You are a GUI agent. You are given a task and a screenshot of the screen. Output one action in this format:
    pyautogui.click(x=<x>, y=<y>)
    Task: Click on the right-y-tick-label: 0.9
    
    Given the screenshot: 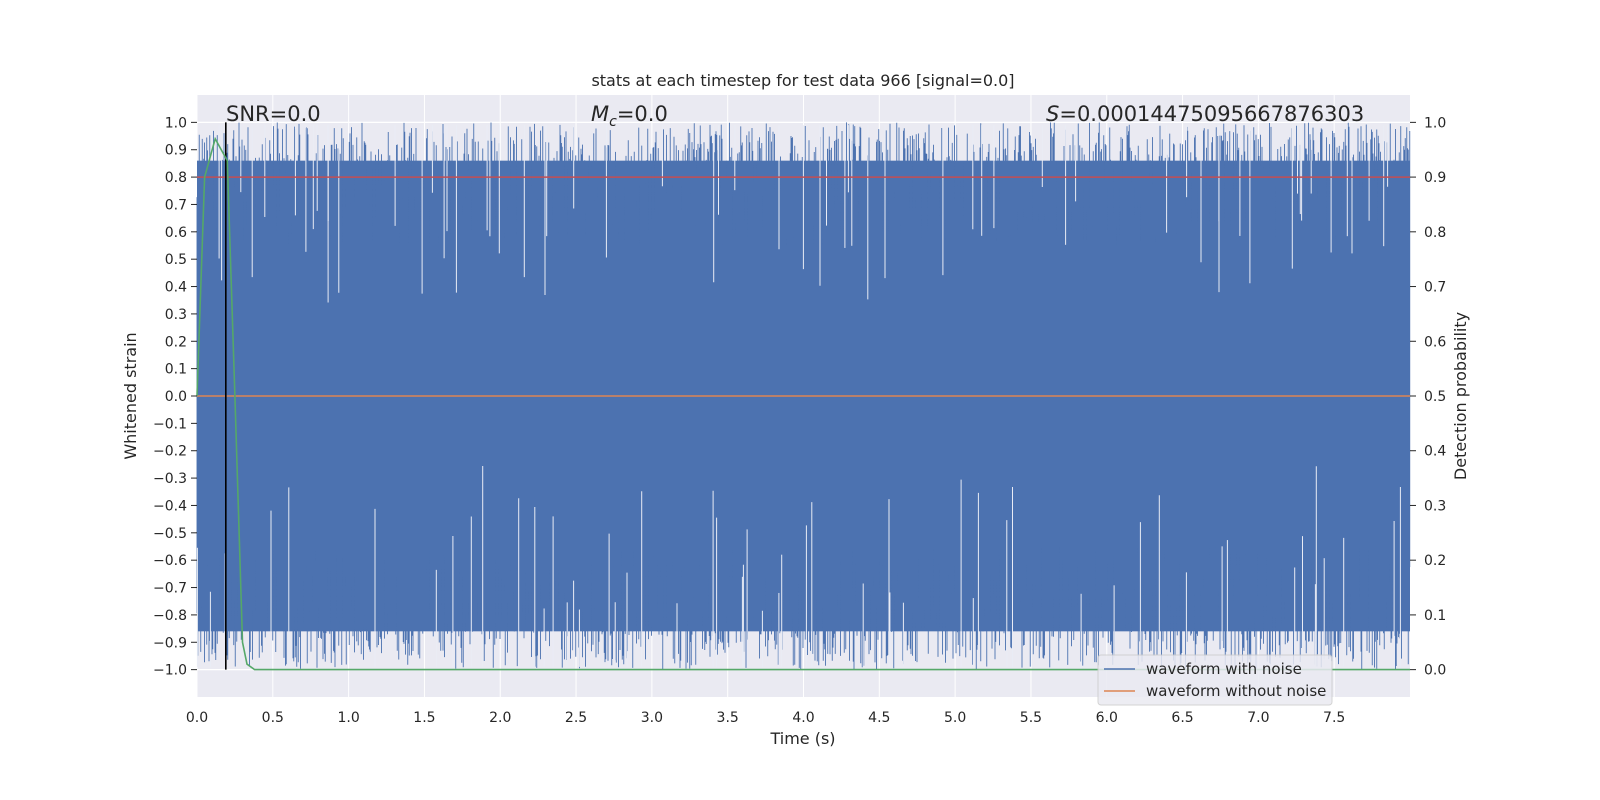 What is the action you would take?
    pyautogui.click(x=1435, y=178)
    